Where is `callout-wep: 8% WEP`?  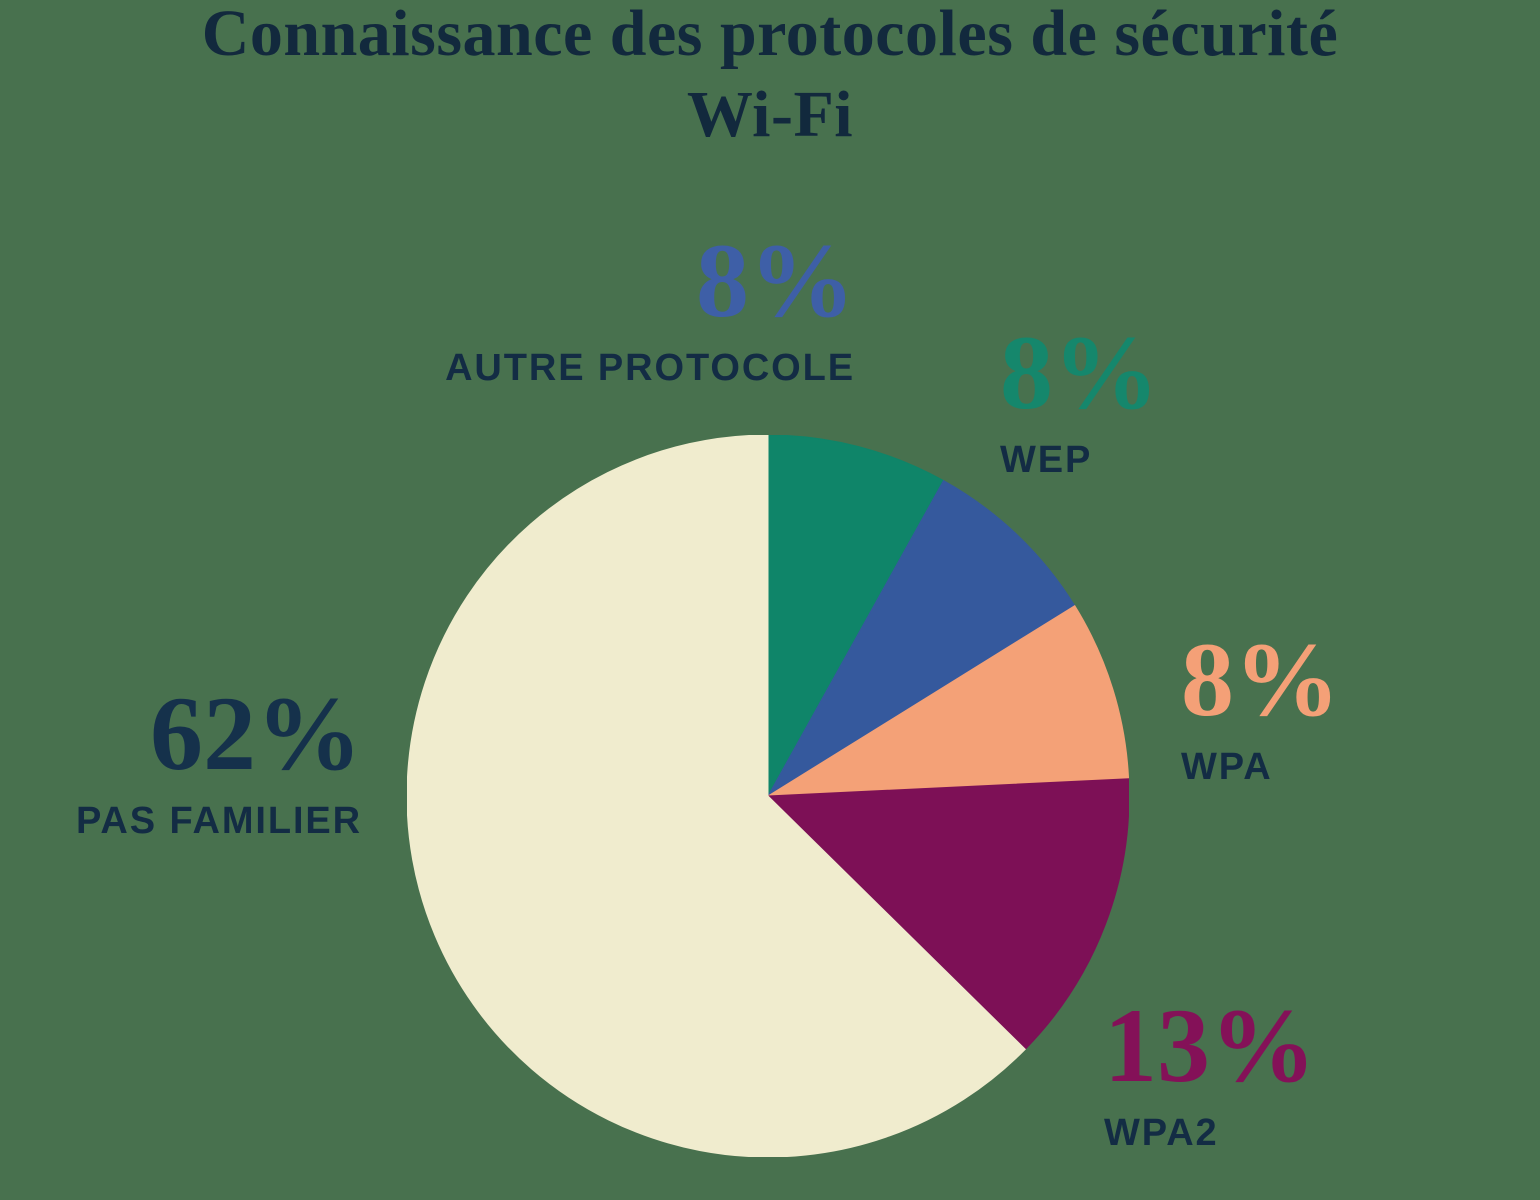 callout-wep: 8% WEP is located at coordinates (1079, 397).